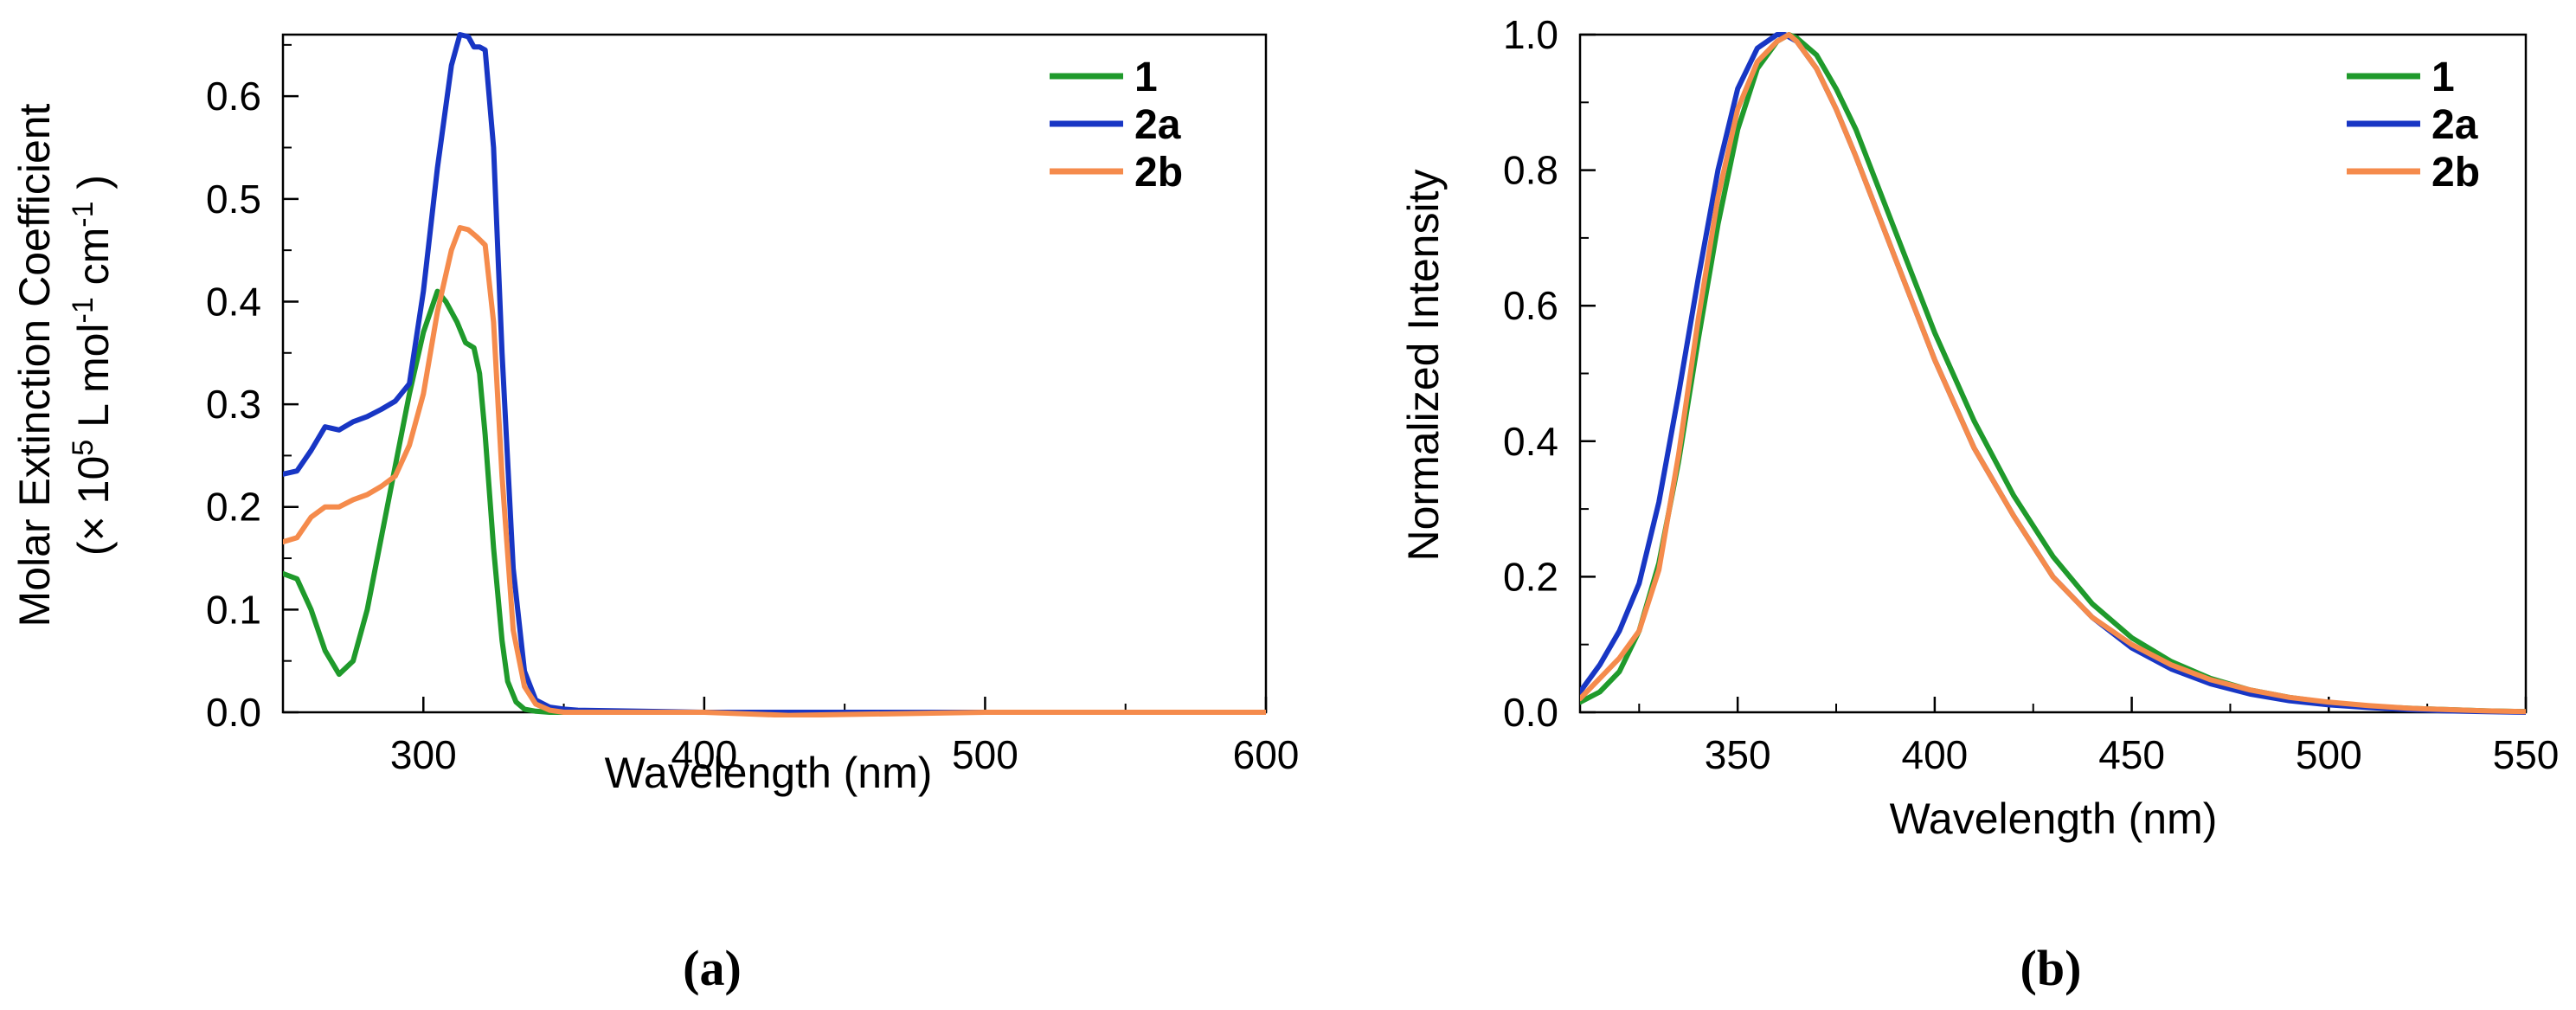  I want to click on panel-b-ytick-label: 0.8, so click(1531, 170).